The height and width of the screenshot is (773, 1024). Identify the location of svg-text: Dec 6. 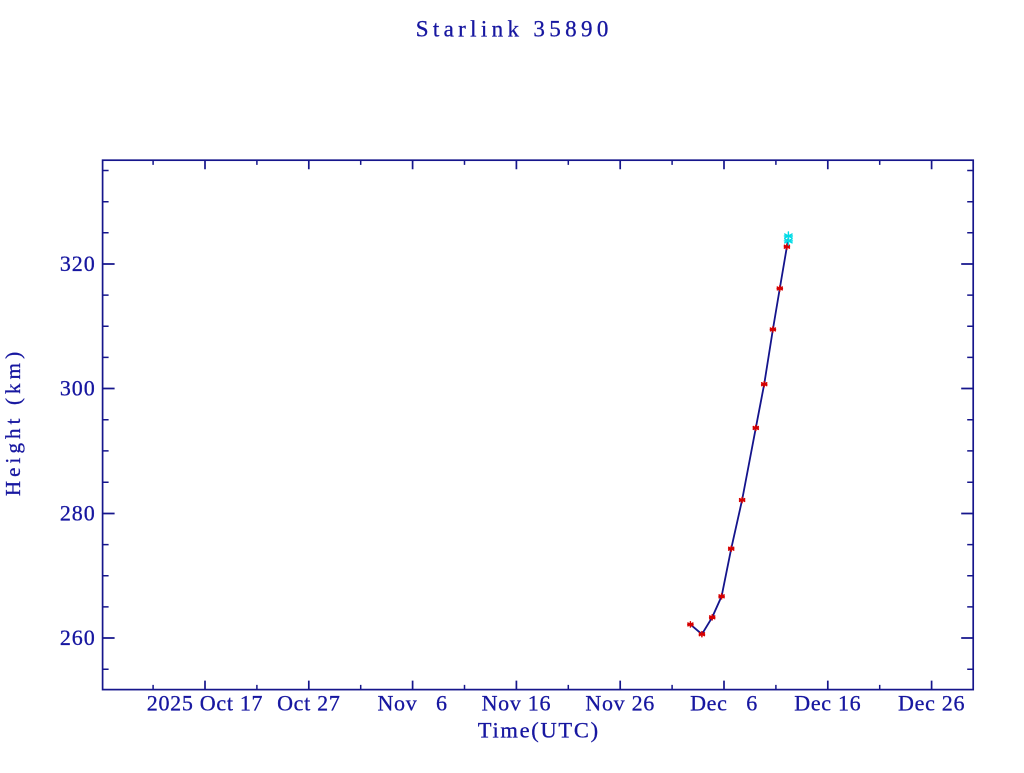
(724, 703).